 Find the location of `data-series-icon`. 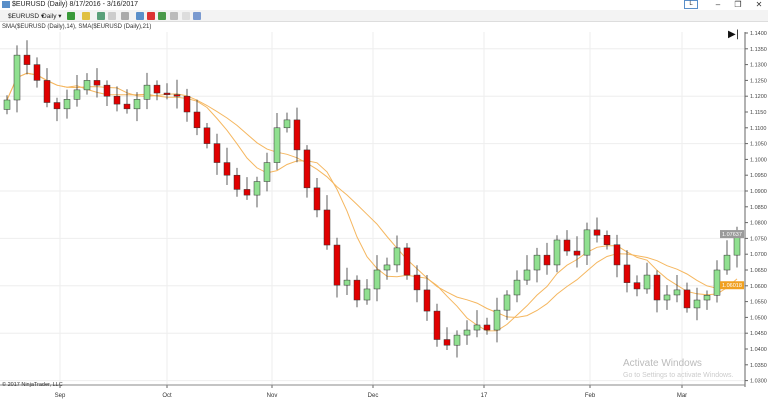

data-series-icon is located at coordinates (162, 16).